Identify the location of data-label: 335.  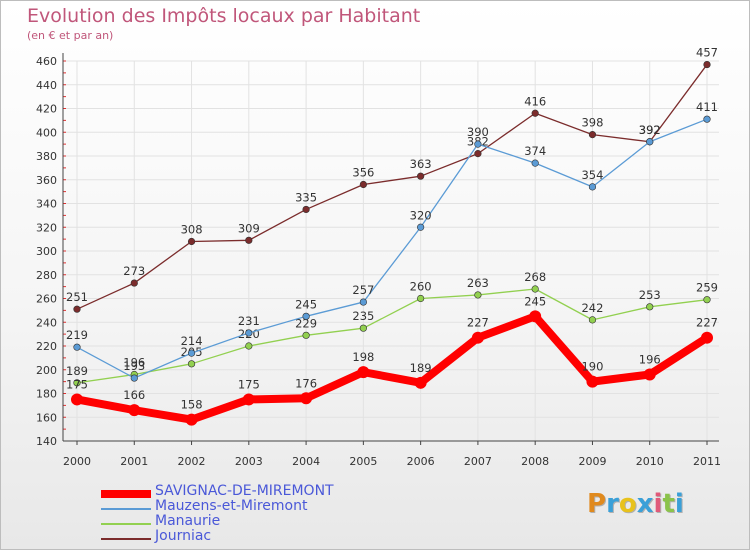
(306, 197).